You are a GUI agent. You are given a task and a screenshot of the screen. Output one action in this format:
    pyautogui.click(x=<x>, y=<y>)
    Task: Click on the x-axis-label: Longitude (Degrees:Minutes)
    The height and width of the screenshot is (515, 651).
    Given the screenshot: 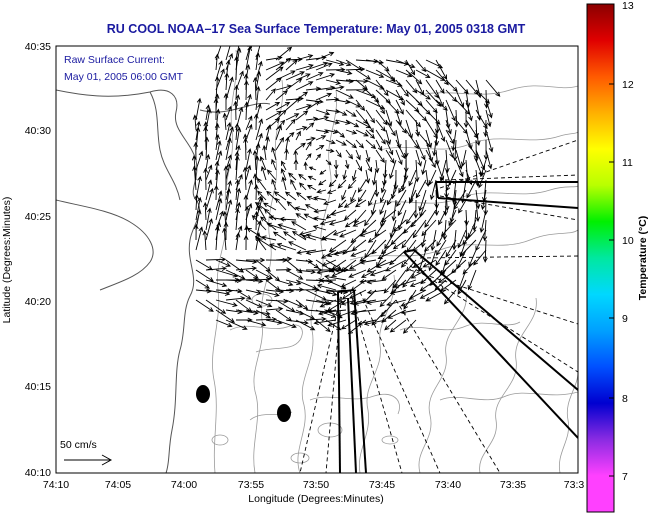 What is the action you would take?
    pyautogui.click(x=315, y=499)
    